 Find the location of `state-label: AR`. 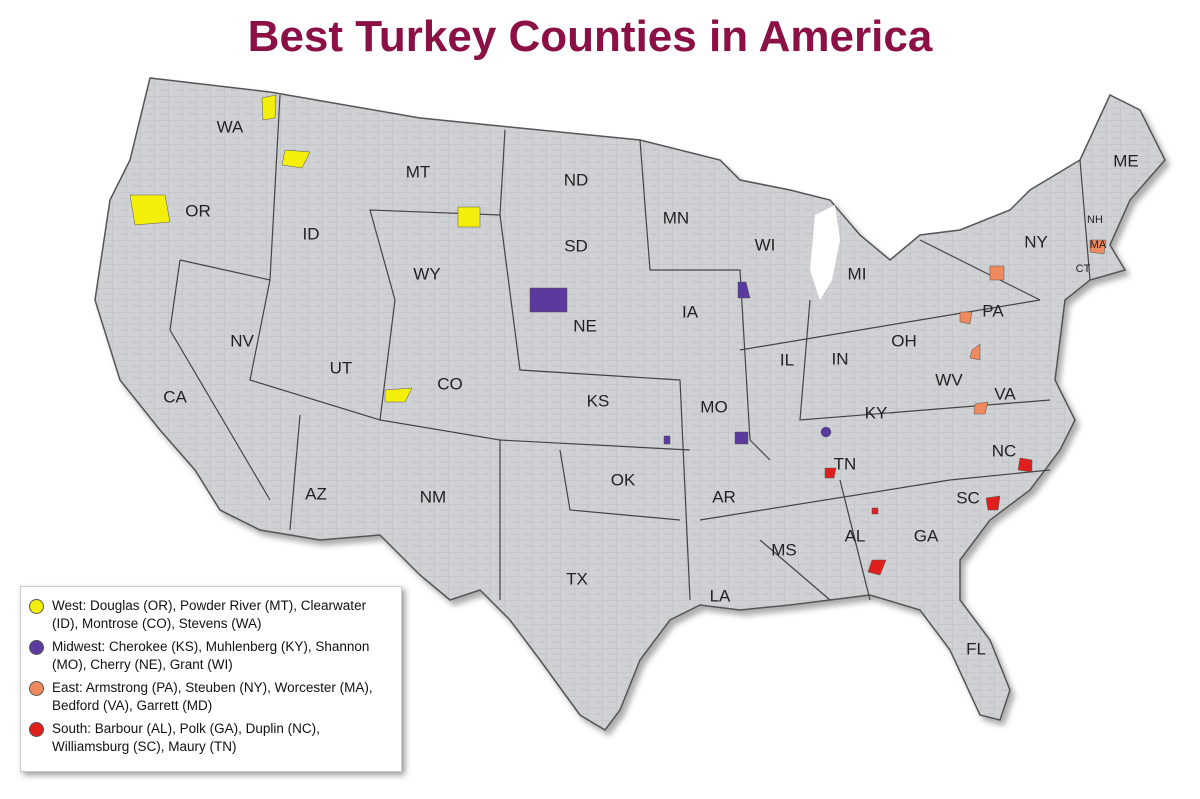

state-label: AR is located at coordinates (724, 496).